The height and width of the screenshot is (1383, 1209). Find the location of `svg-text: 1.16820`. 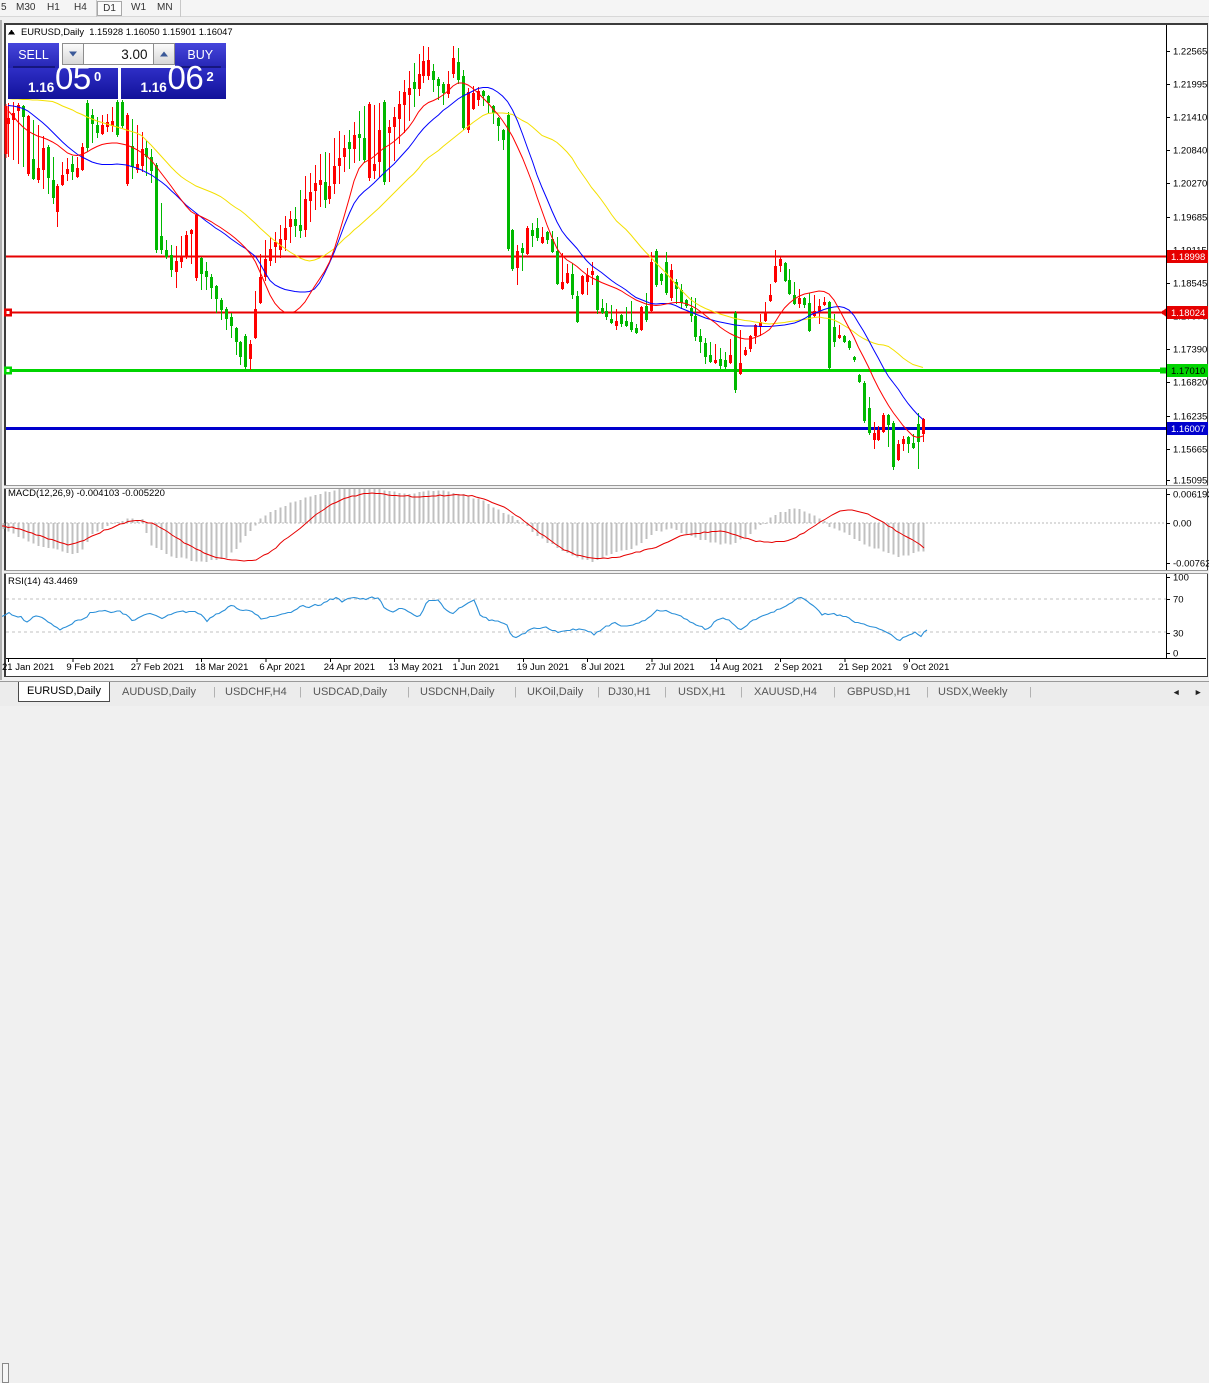

svg-text: 1.16820 is located at coordinates (1190, 383).